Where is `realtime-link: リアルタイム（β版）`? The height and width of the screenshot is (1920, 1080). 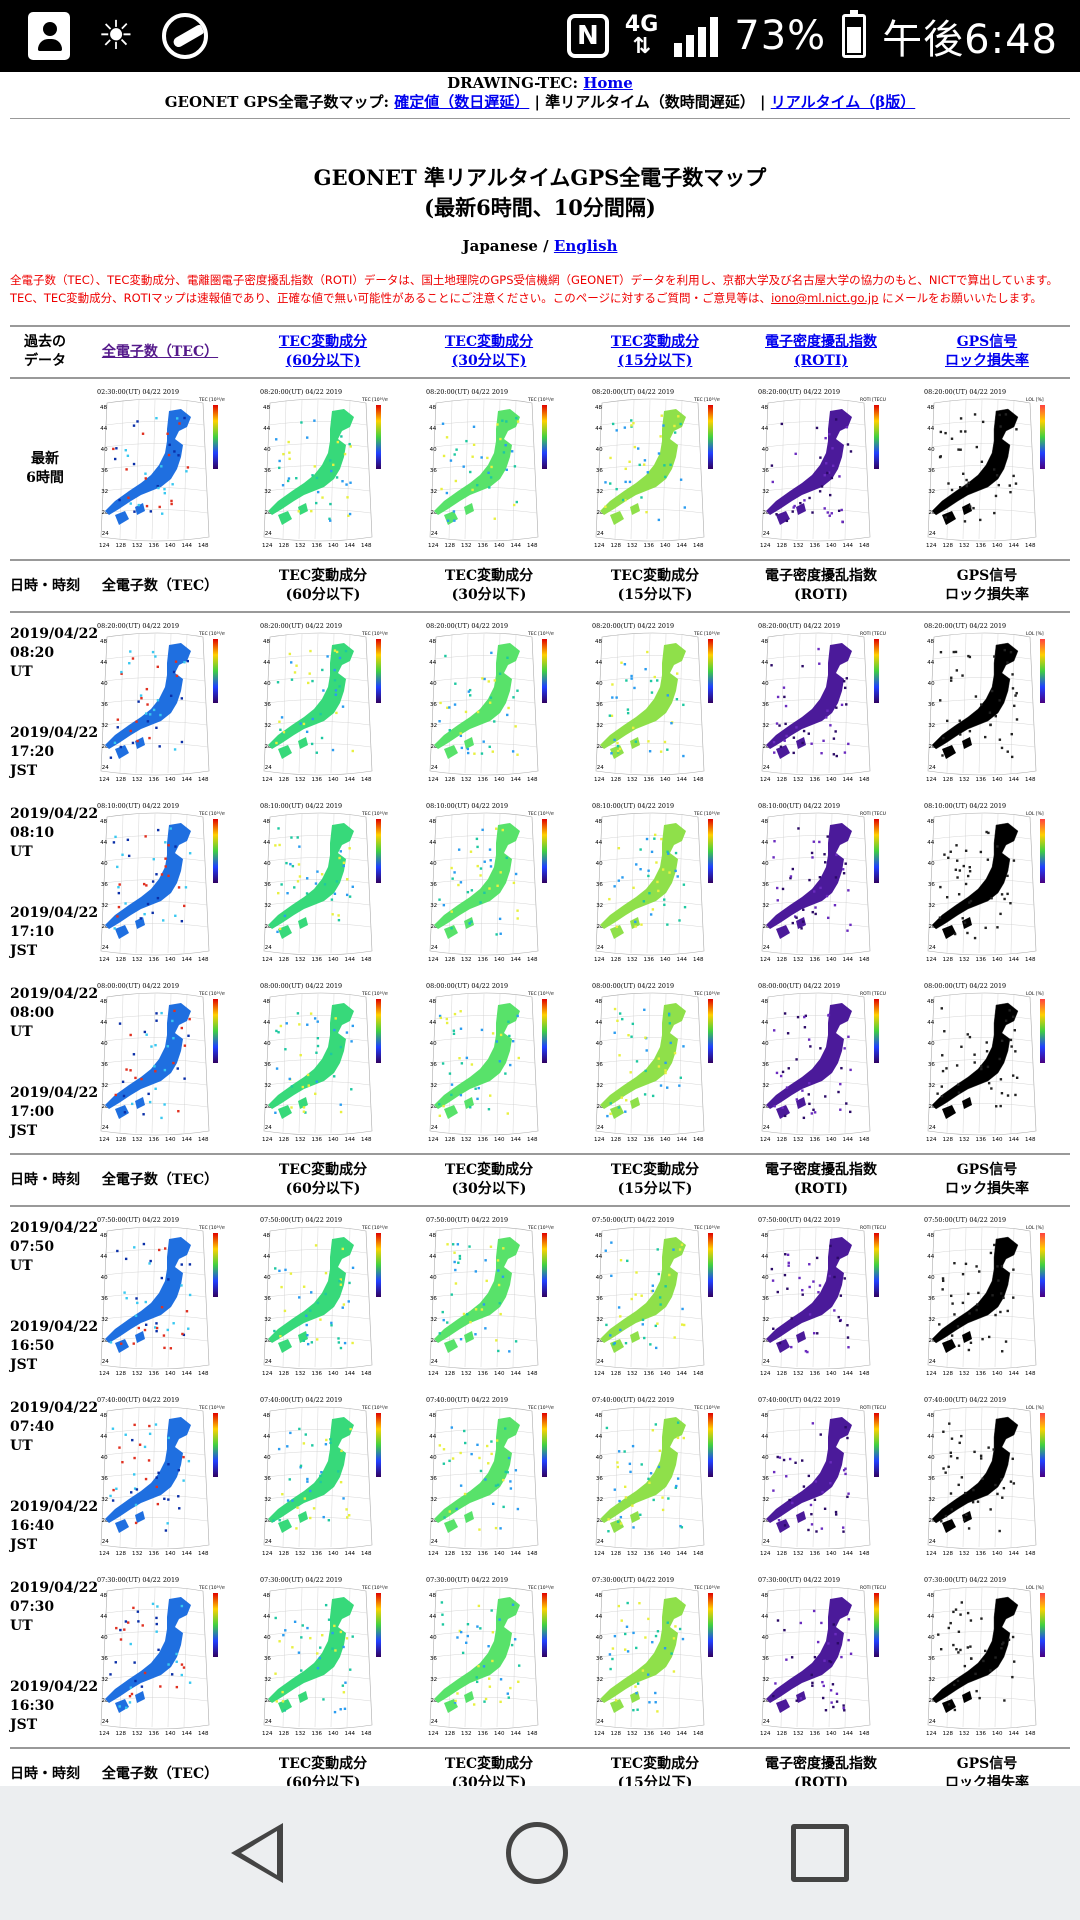 realtime-link: リアルタイム（β版） is located at coordinates (843, 102).